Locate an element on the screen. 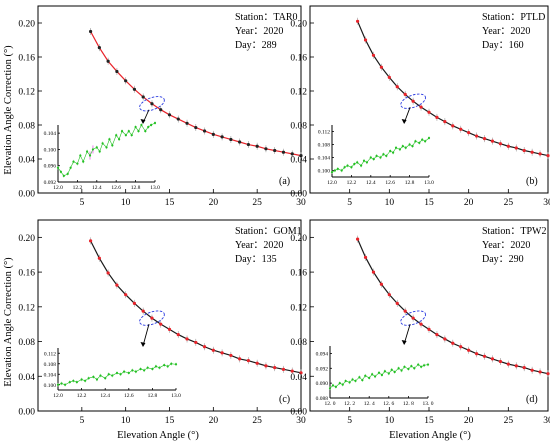 The height and width of the screenshot is (444, 550). y-tick-label: 0.16 is located at coordinates (26, 59).